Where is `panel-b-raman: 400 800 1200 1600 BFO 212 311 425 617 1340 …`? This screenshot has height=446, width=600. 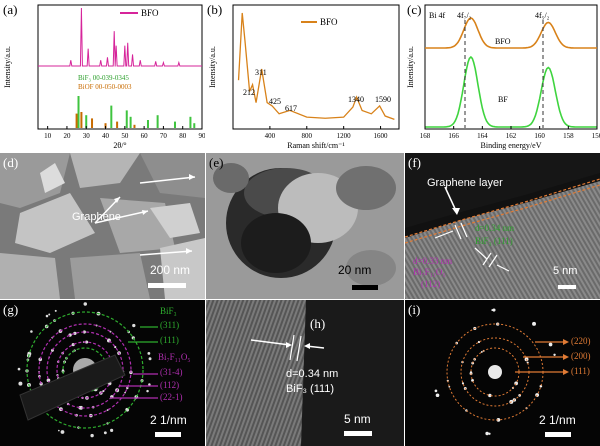
panel-b-raman: 400 800 1200 1600 BFO 212 311 425 617 1340 … is located at coordinates (305, 76).